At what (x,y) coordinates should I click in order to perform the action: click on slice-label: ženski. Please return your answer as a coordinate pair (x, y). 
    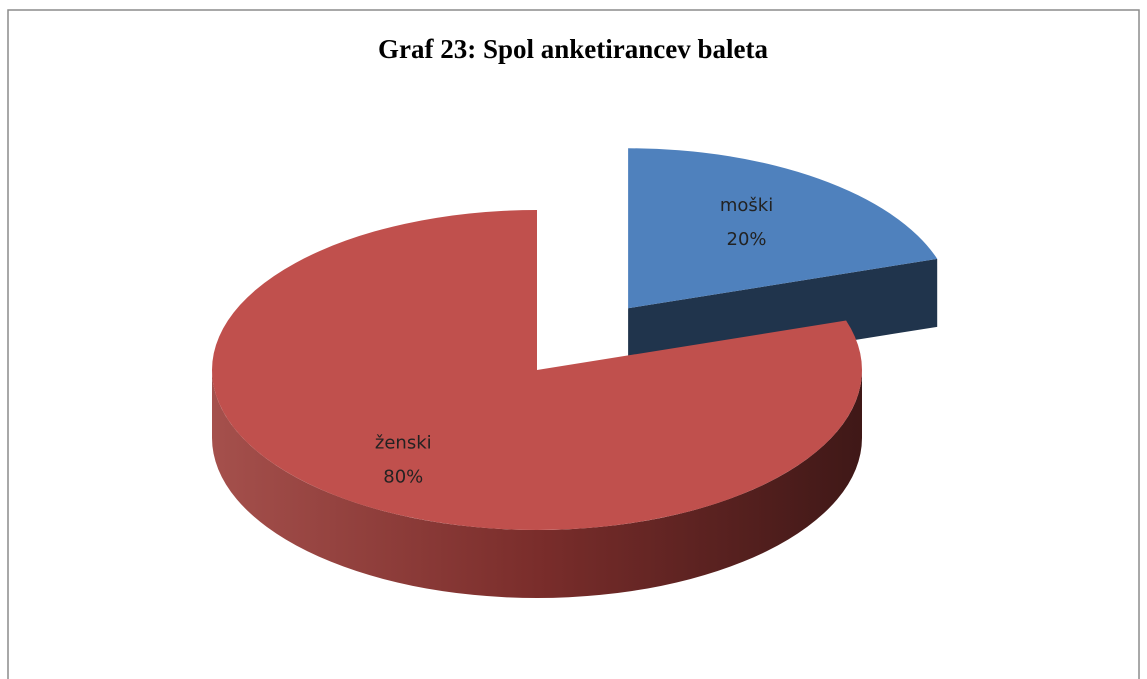
    Looking at the image, I should click on (403, 443).